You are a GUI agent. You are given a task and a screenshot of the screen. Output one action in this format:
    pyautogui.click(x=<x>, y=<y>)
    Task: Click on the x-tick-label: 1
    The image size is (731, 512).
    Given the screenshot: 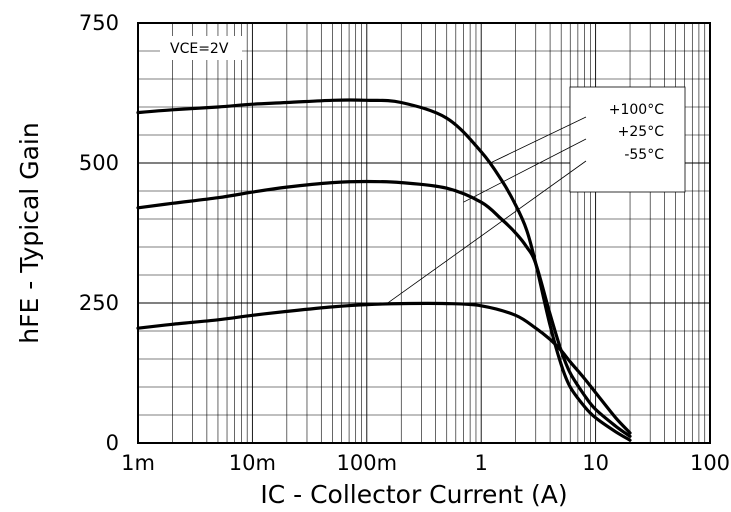 What is the action you would take?
    pyautogui.click(x=481, y=463)
    